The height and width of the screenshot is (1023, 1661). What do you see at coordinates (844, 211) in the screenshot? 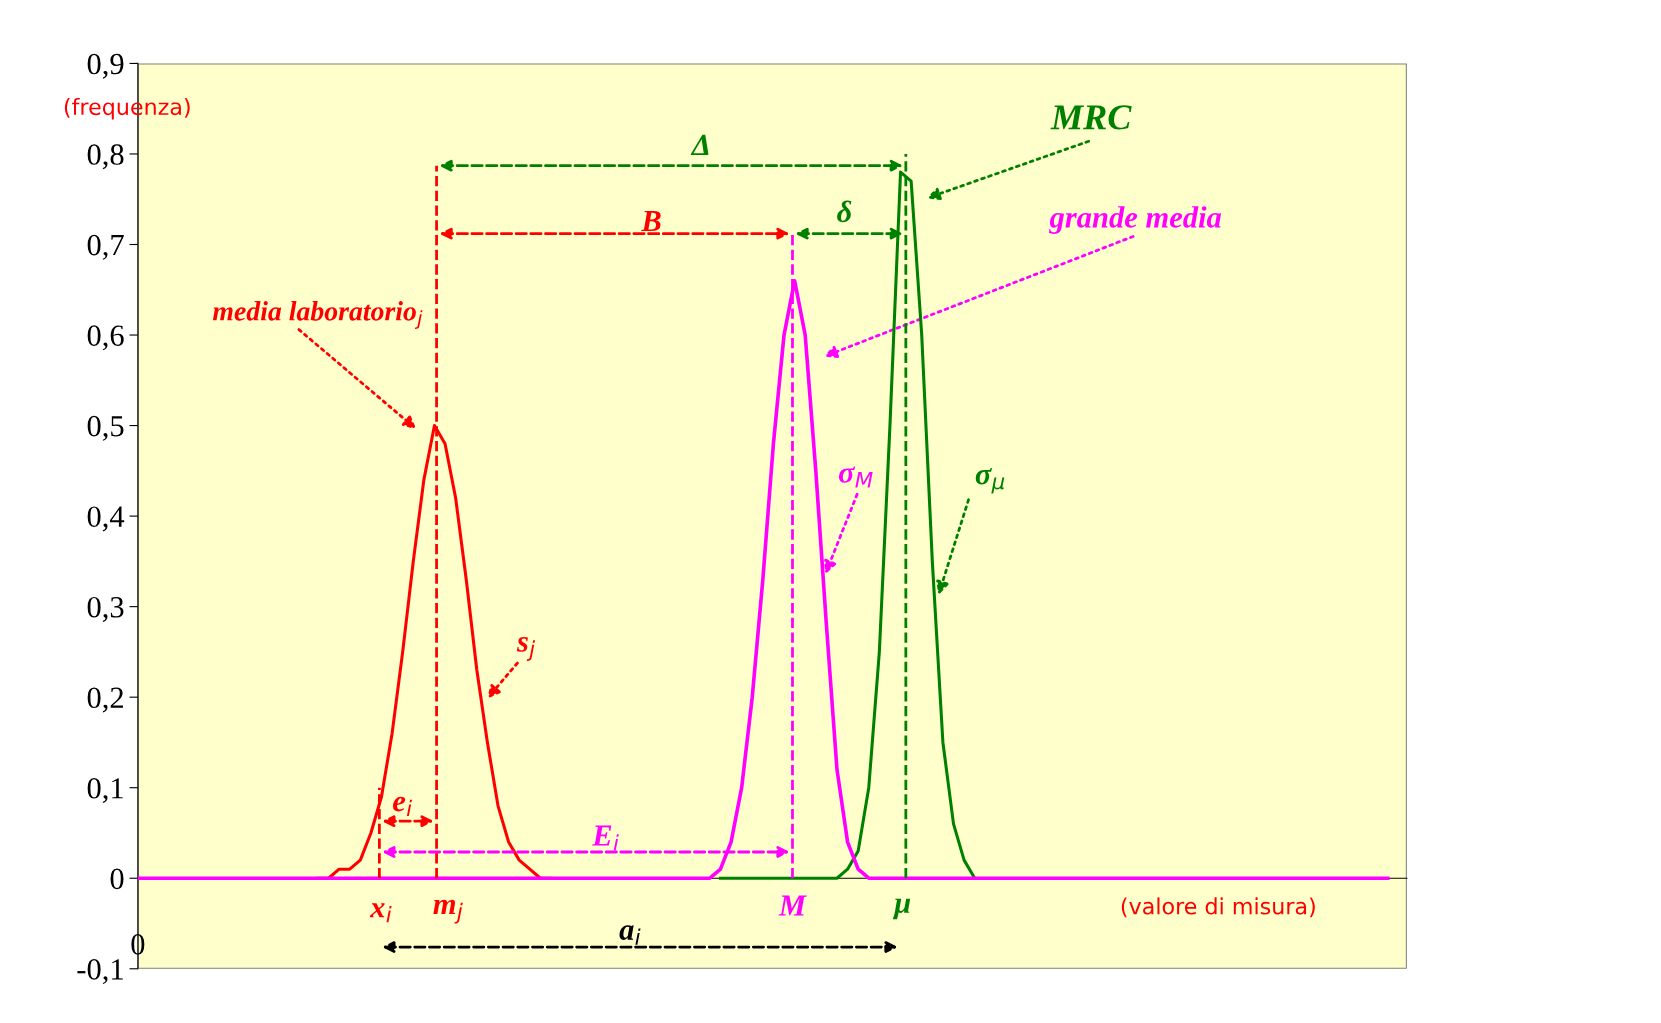
I see `annotation: δ` at bounding box center [844, 211].